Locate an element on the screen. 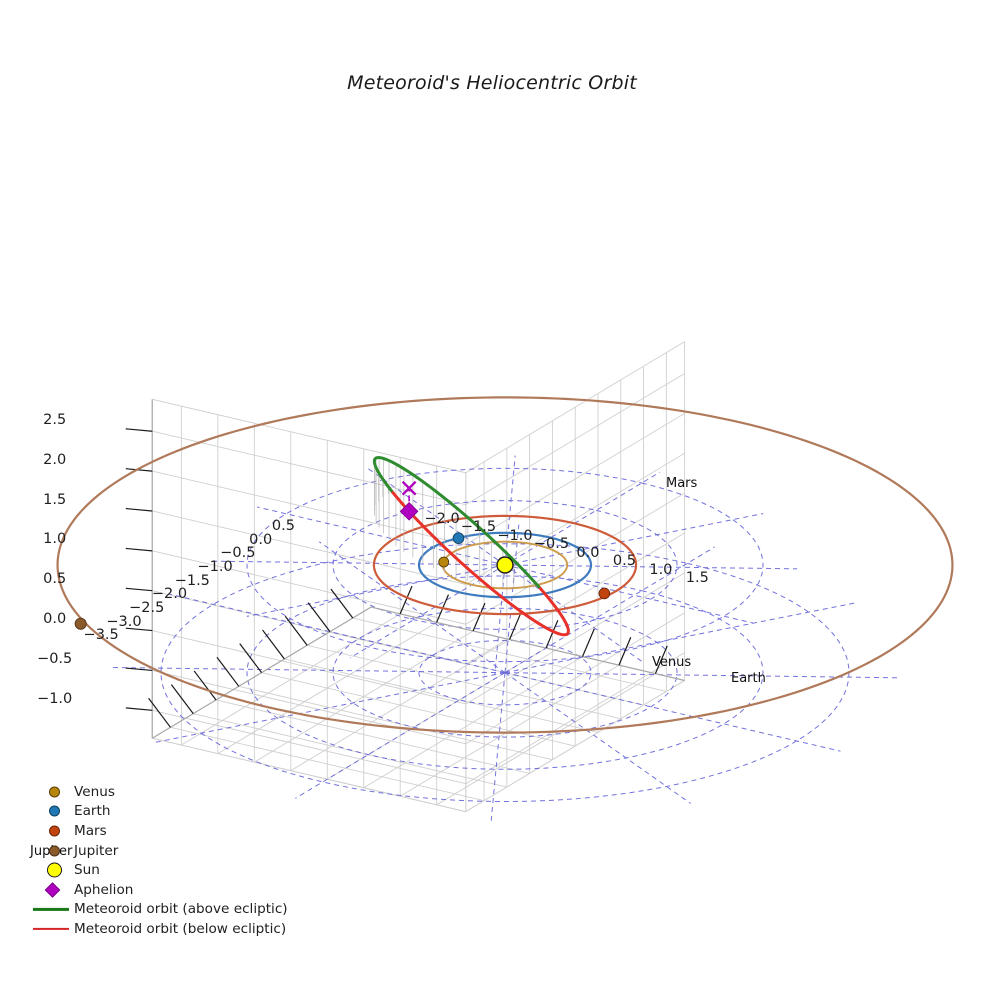  y-tick-3: −0.5 is located at coordinates (551, 544).